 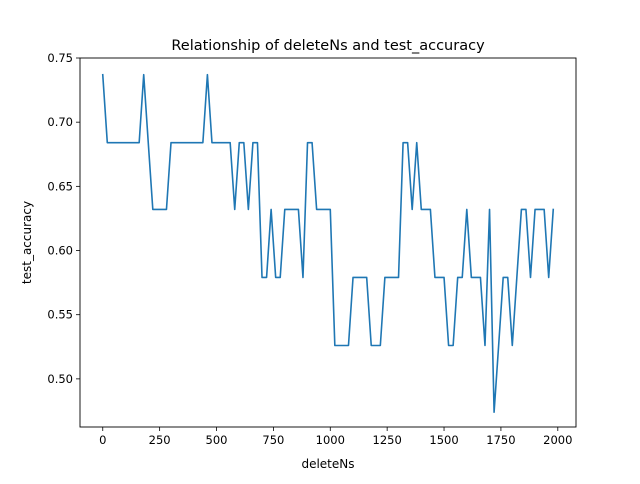 What do you see at coordinates (217, 440) in the screenshot?
I see `x-tick-label: 500` at bounding box center [217, 440].